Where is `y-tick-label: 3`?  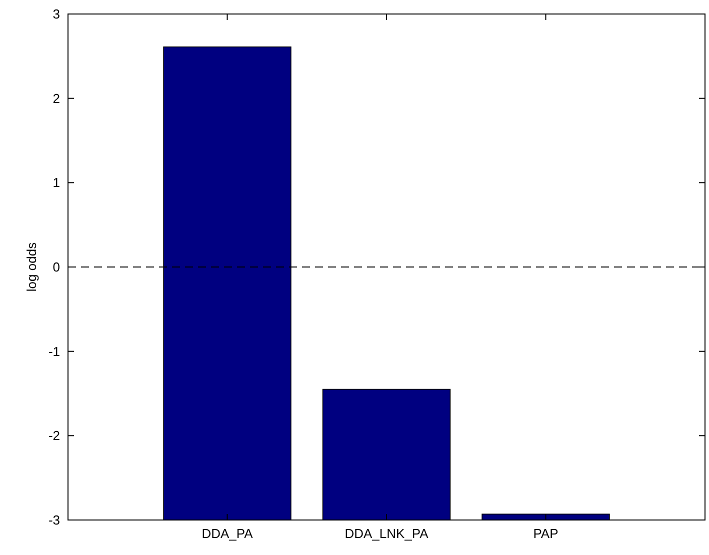
y-tick-label: 3 is located at coordinates (56, 14).